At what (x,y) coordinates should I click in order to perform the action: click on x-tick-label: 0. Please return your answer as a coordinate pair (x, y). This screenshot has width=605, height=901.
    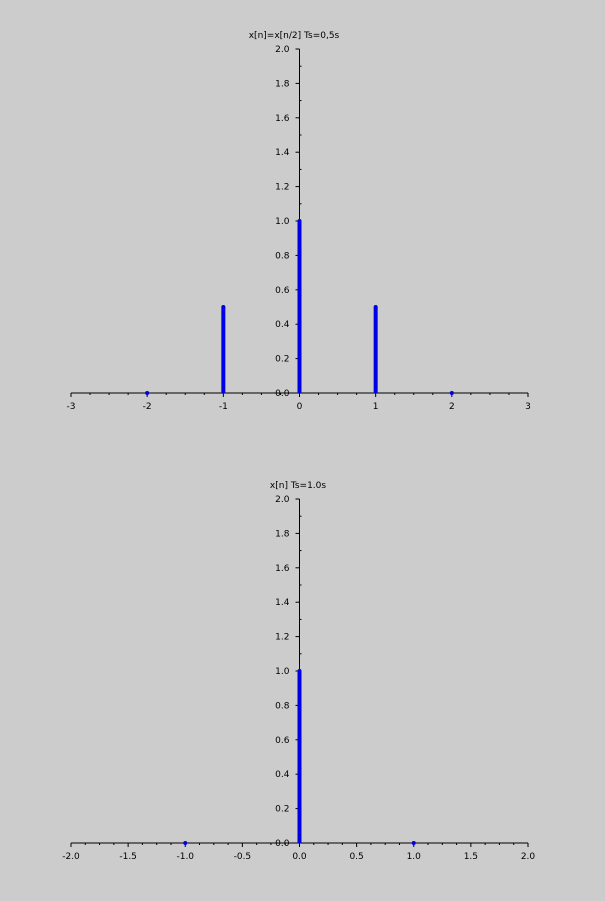
    Looking at the image, I should click on (300, 407).